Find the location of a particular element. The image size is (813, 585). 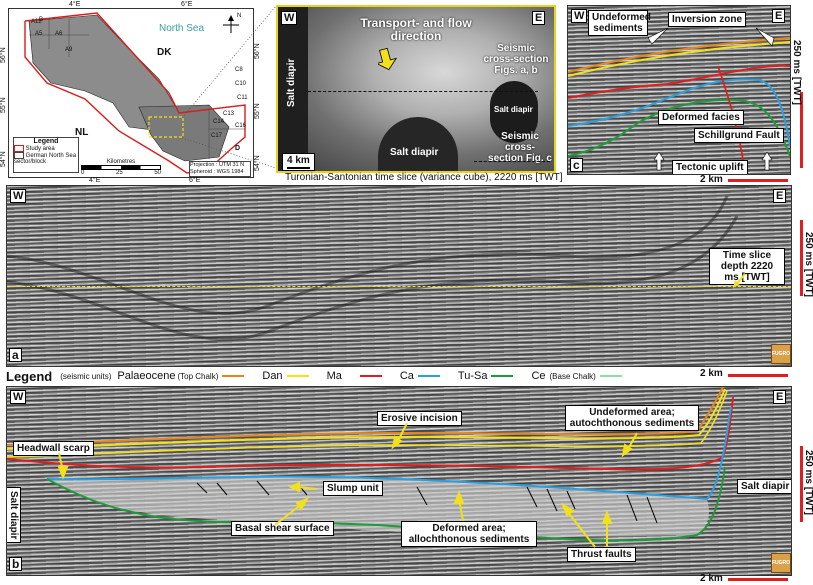

panel-c-hscale: 2 km is located at coordinates (711, 179).